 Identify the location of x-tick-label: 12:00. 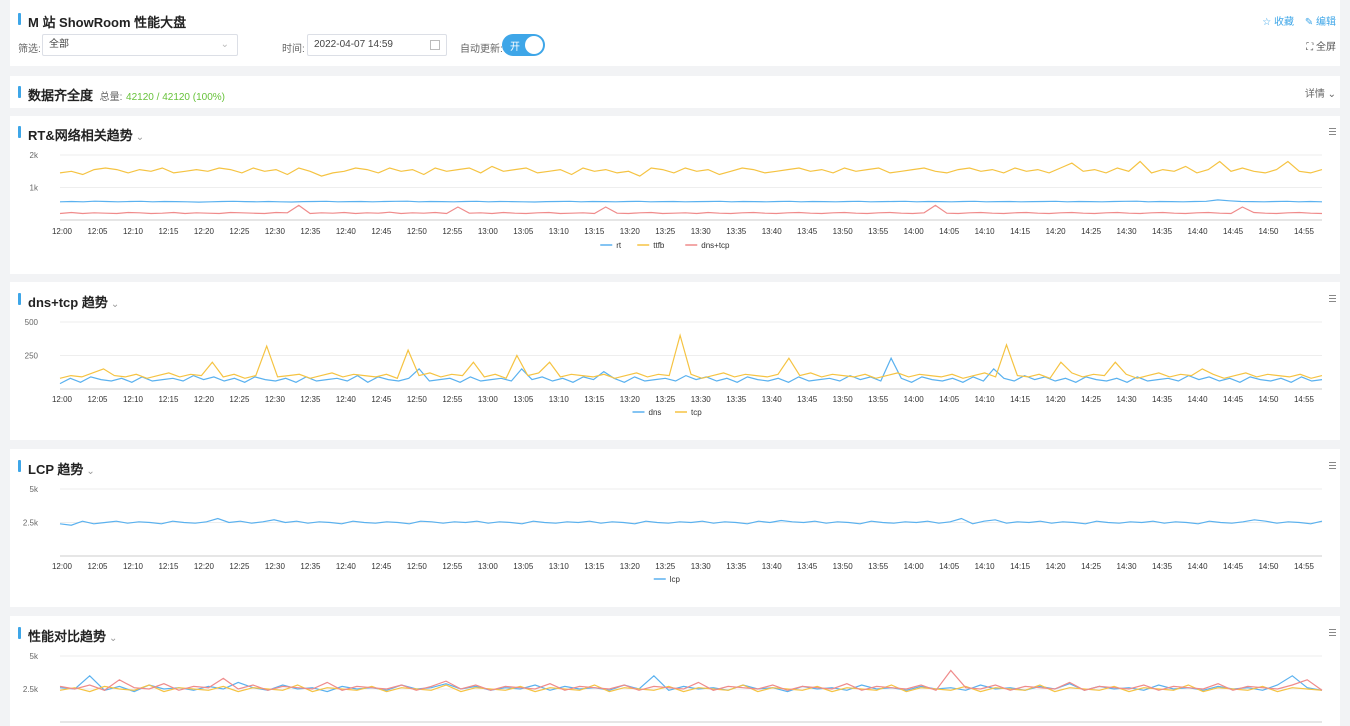
(62, 399).